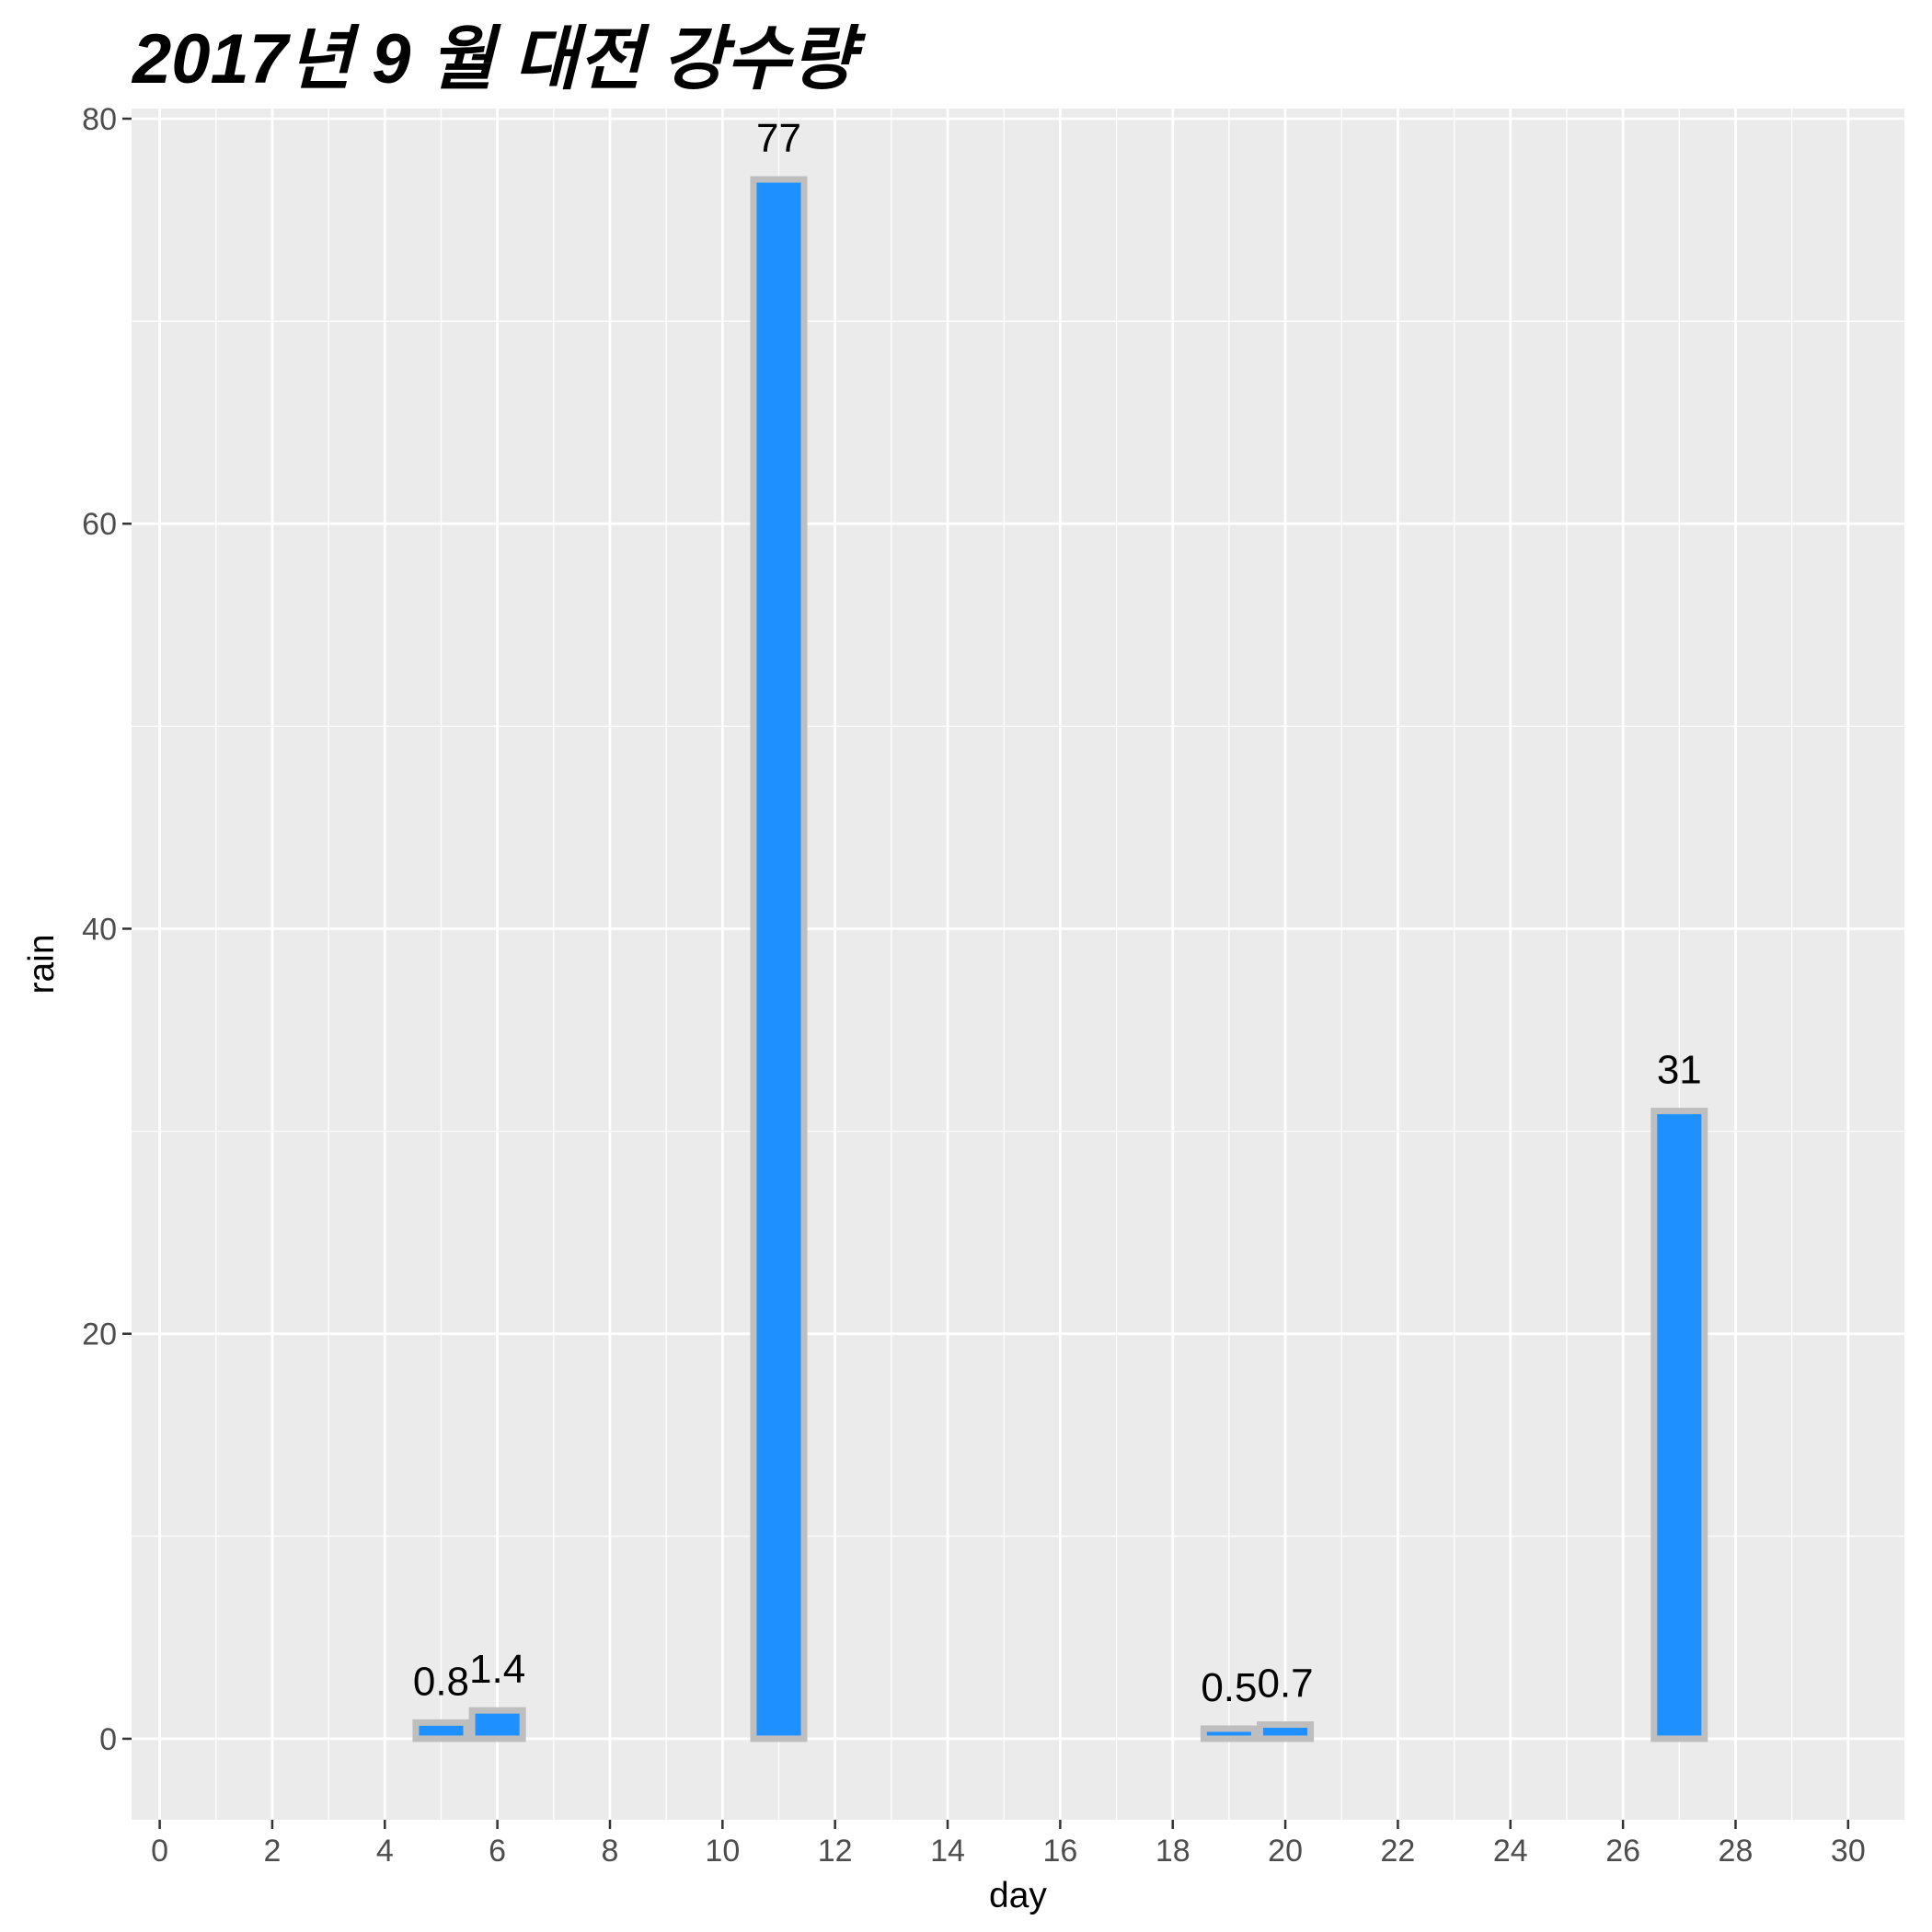 This screenshot has height=1932, width=1932. I want to click on y-tick-label: 40, so click(99, 929).